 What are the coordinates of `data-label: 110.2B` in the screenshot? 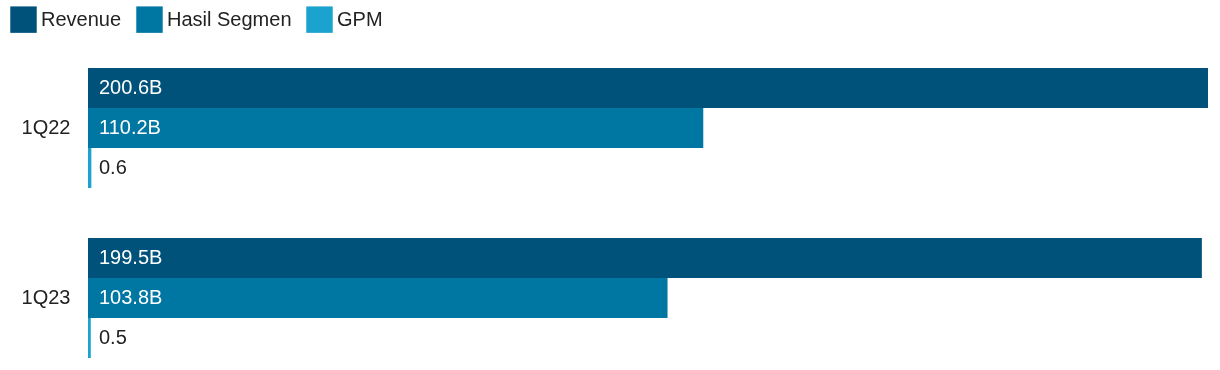 It's located at (130, 127).